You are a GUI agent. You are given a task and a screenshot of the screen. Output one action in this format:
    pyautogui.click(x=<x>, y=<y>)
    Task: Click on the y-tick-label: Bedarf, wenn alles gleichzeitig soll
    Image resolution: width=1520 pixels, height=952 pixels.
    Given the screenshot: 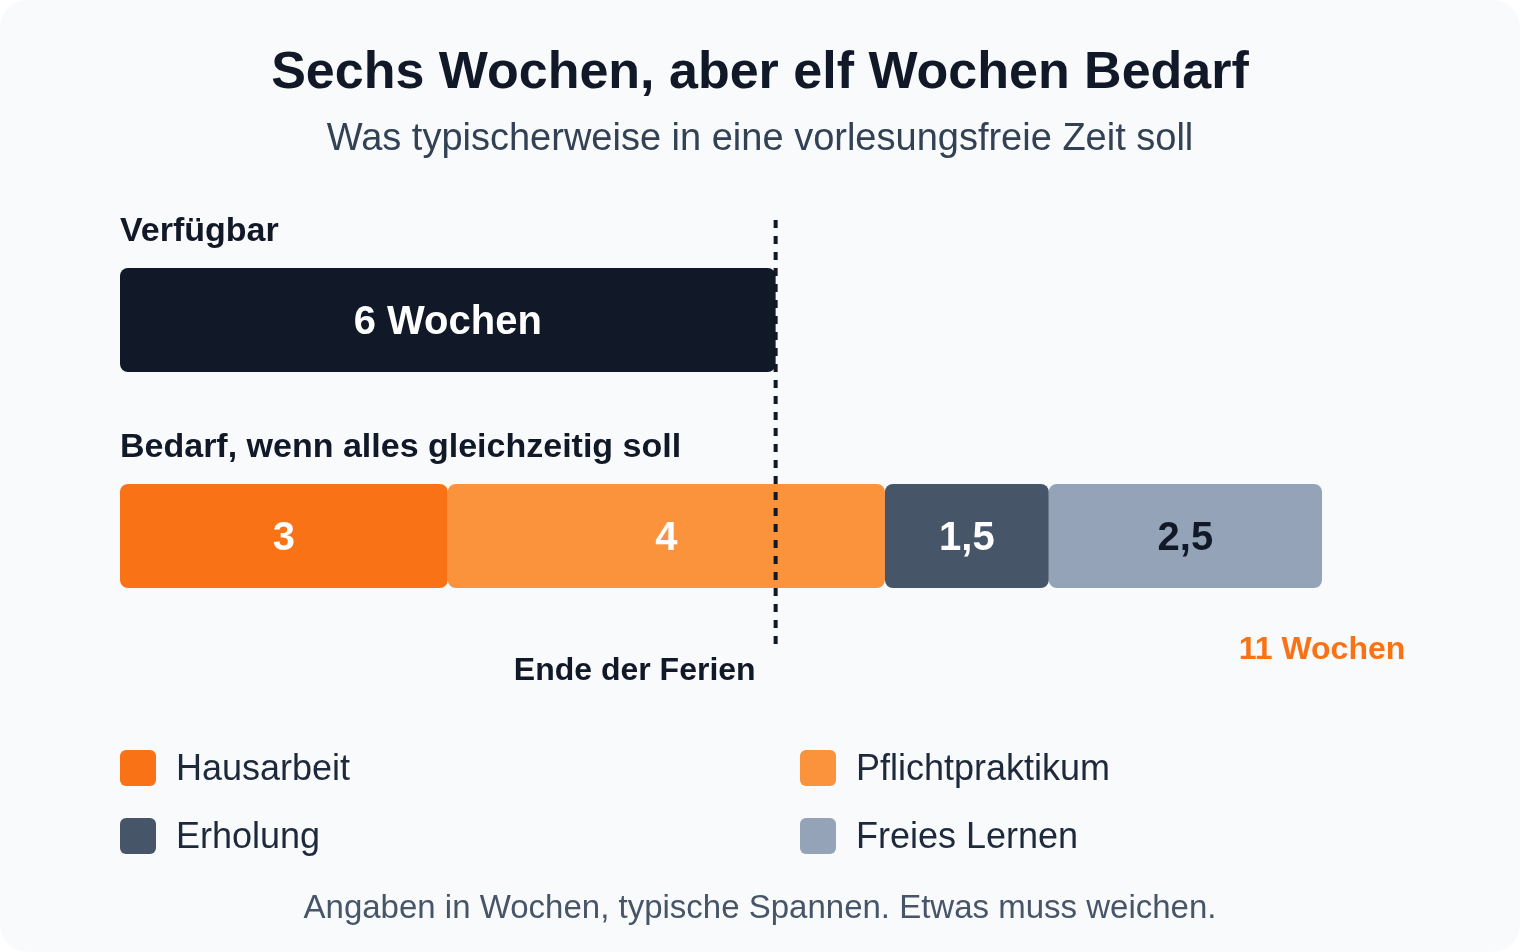 What is the action you would take?
    pyautogui.click(x=401, y=445)
    